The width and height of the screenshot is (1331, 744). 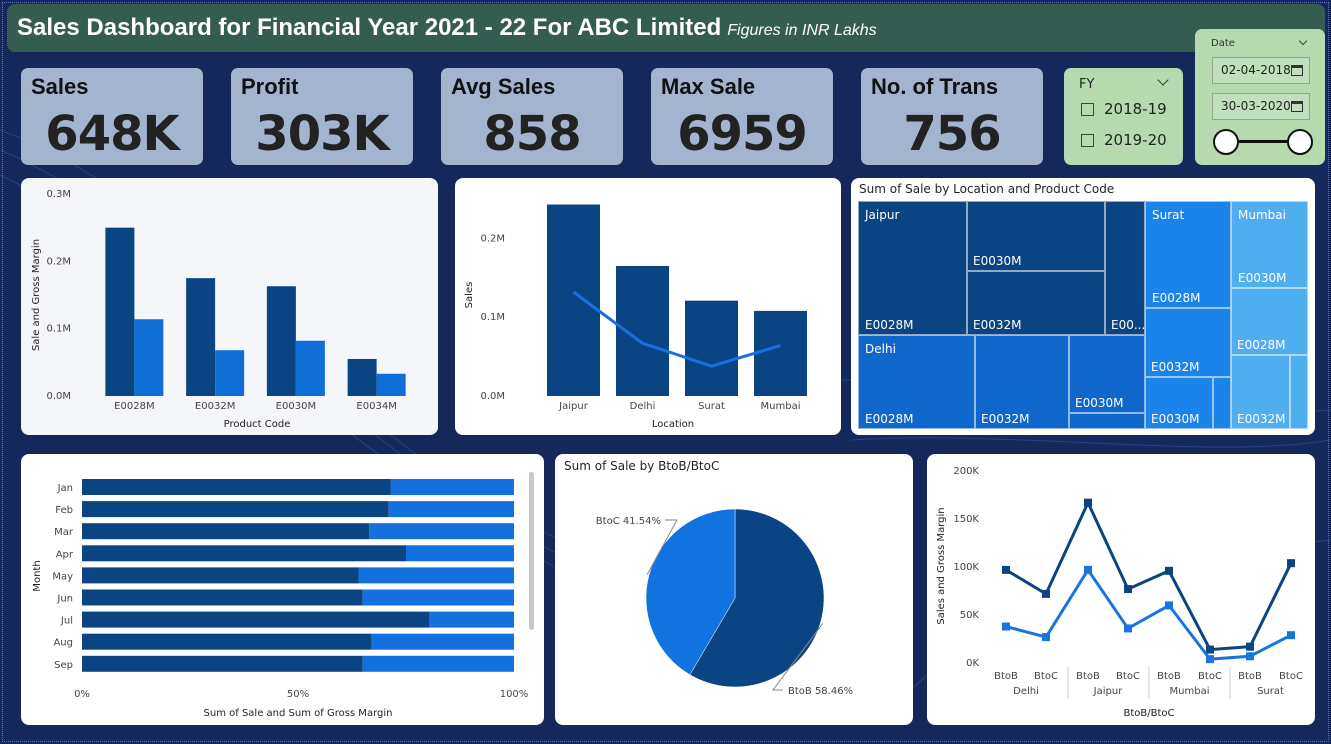 I want to click on kpi-card-sales: Sales 648K, so click(x=112, y=116).